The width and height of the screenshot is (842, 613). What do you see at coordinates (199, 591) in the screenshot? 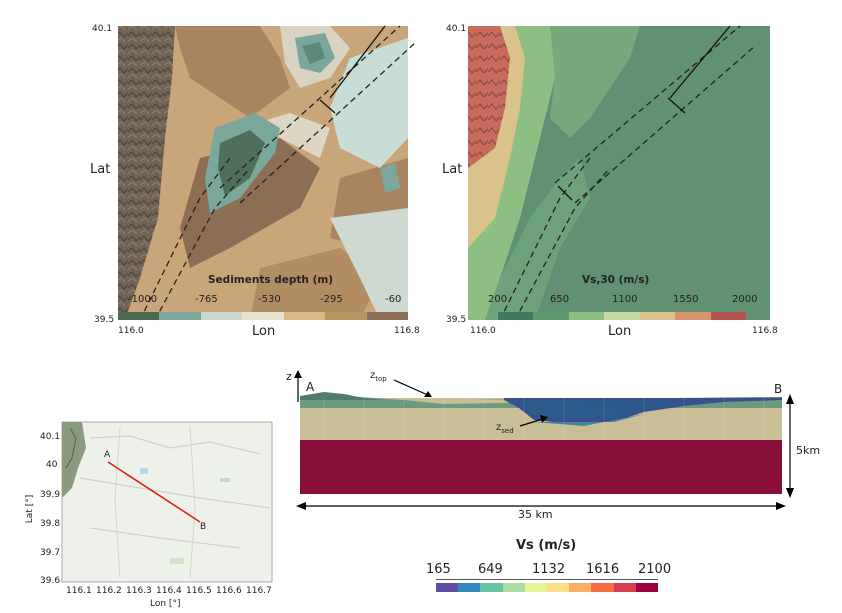
I see `inset-x-tick: 116.5` at bounding box center [199, 591].